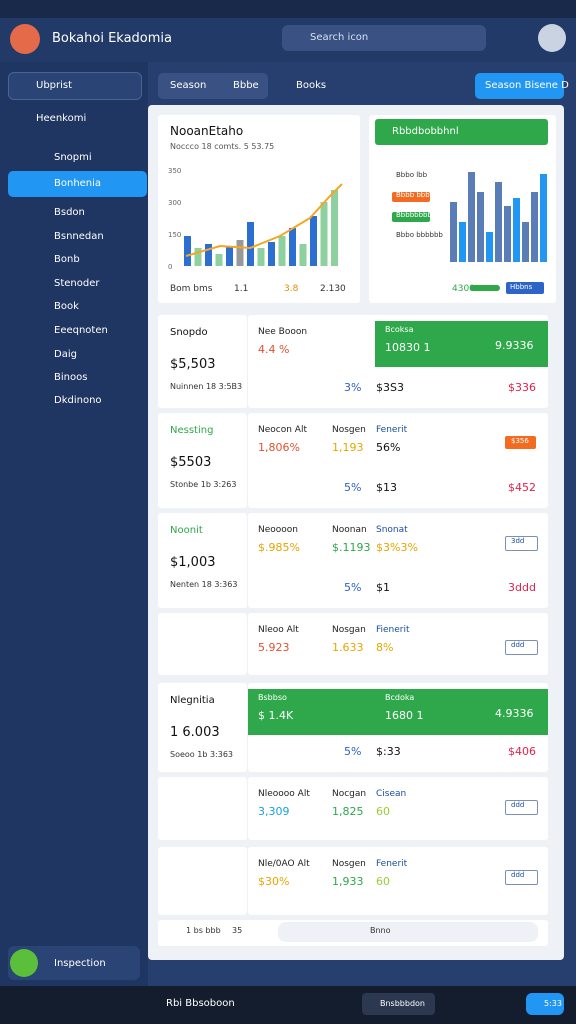  Describe the element at coordinates (24, 963) in the screenshot. I see `user-avatar` at that location.